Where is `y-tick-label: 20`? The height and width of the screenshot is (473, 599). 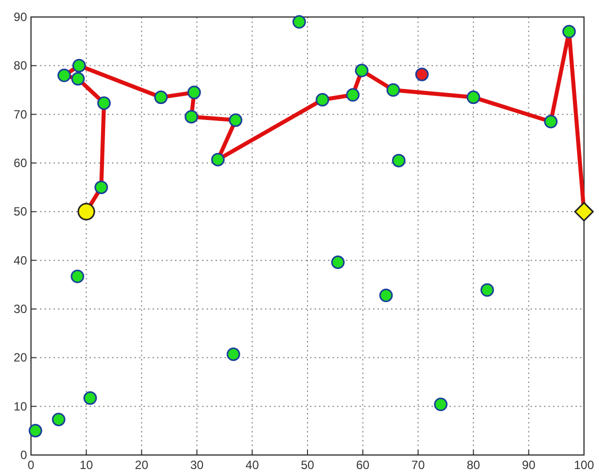 y-tick-label: 20 is located at coordinates (21, 357).